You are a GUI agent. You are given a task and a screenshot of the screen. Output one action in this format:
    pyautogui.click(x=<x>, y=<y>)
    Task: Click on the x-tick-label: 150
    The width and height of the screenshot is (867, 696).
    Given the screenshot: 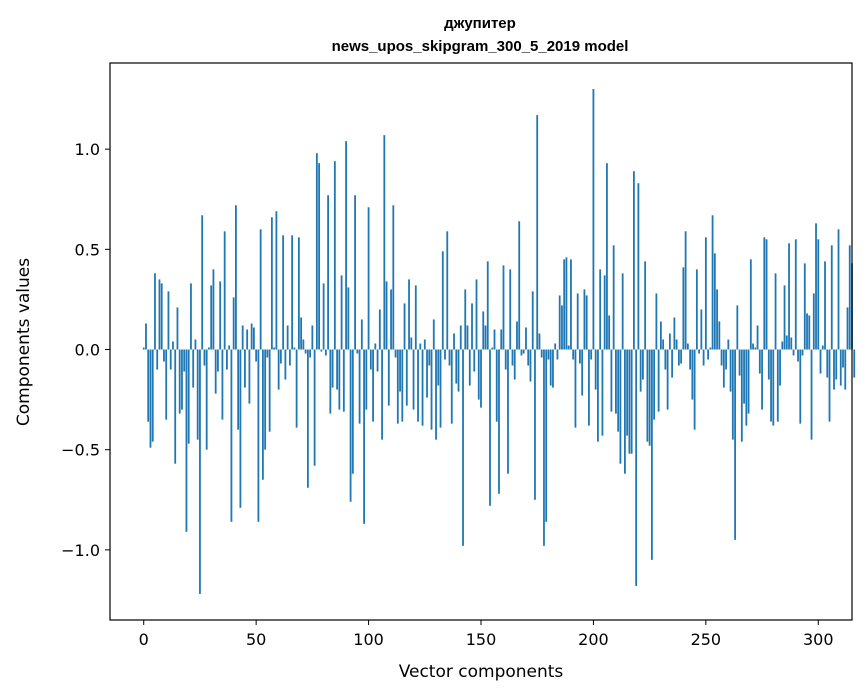 What is the action you would take?
    pyautogui.click(x=481, y=639)
    